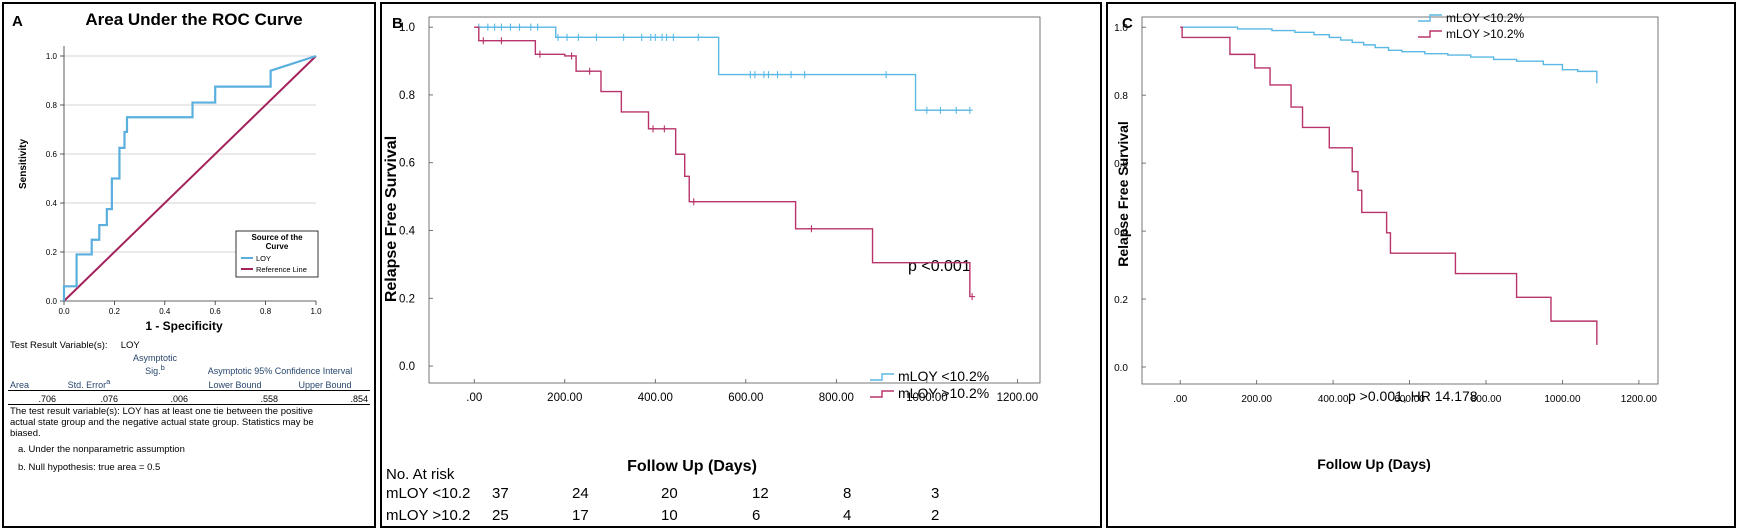 This screenshot has height=532, width=1738. I want to click on x-axis-label-c: Follow Up (Days), so click(1374, 464).